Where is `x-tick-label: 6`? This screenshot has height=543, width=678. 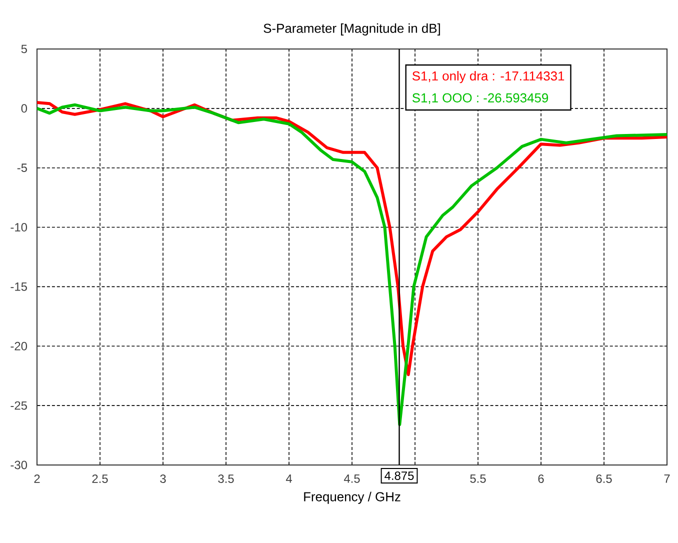 x-tick-label: 6 is located at coordinates (541, 478).